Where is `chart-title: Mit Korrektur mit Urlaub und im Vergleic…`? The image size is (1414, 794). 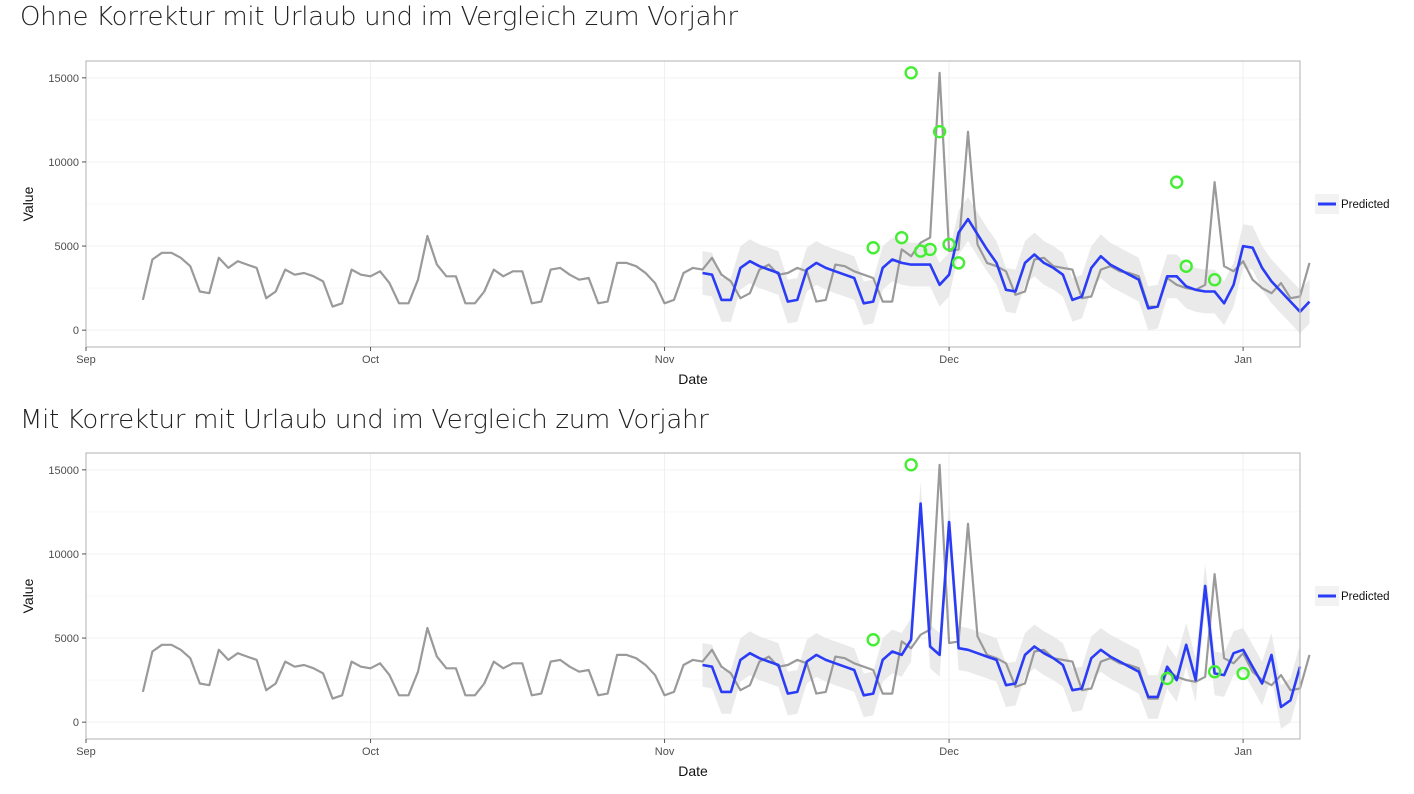
chart-title: Mit Korrektur mit Urlaub und im Vergleic… is located at coordinates (364, 420).